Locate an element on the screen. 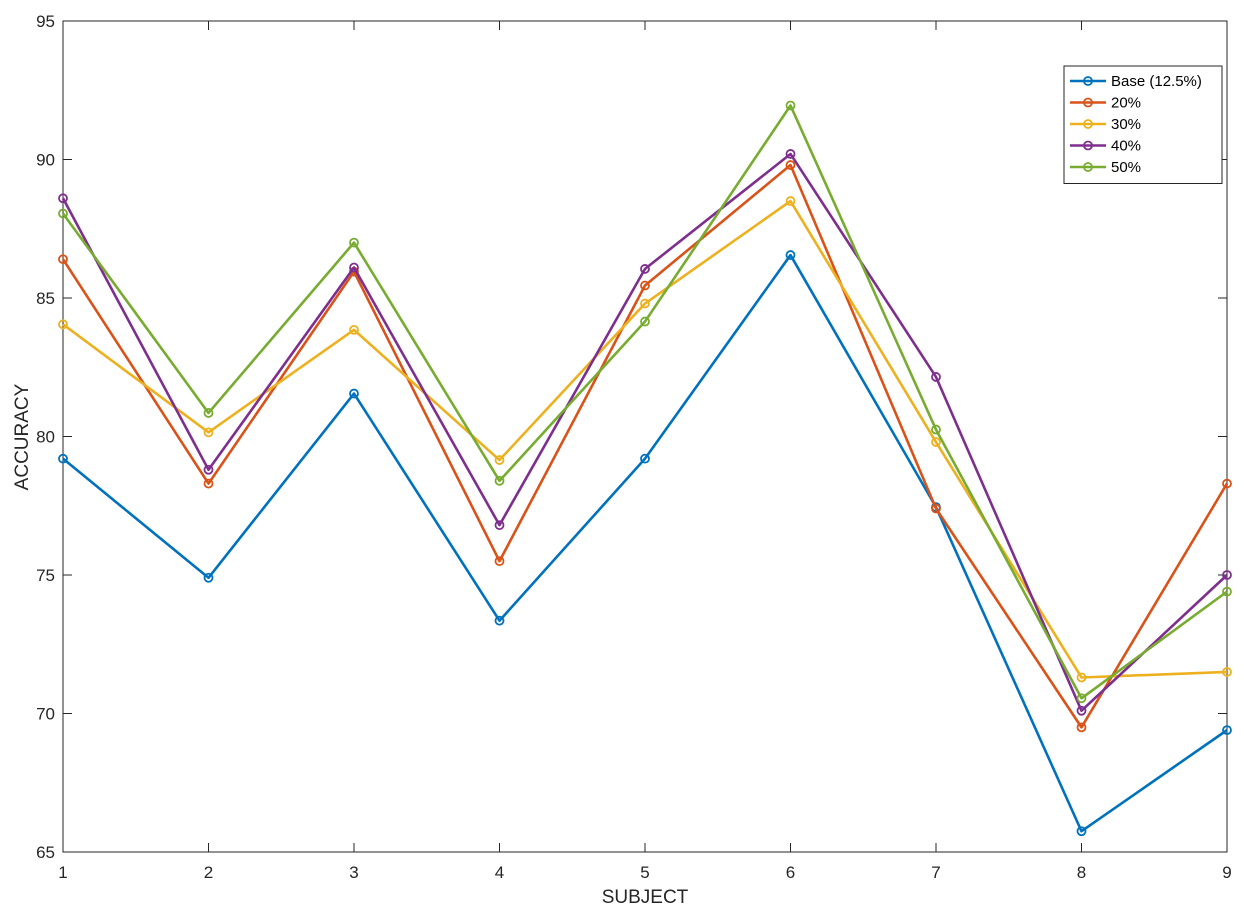 Image resolution: width=1244 pixels, height=916 pixels. legend-label: 50% is located at coordinates (1126, 167).